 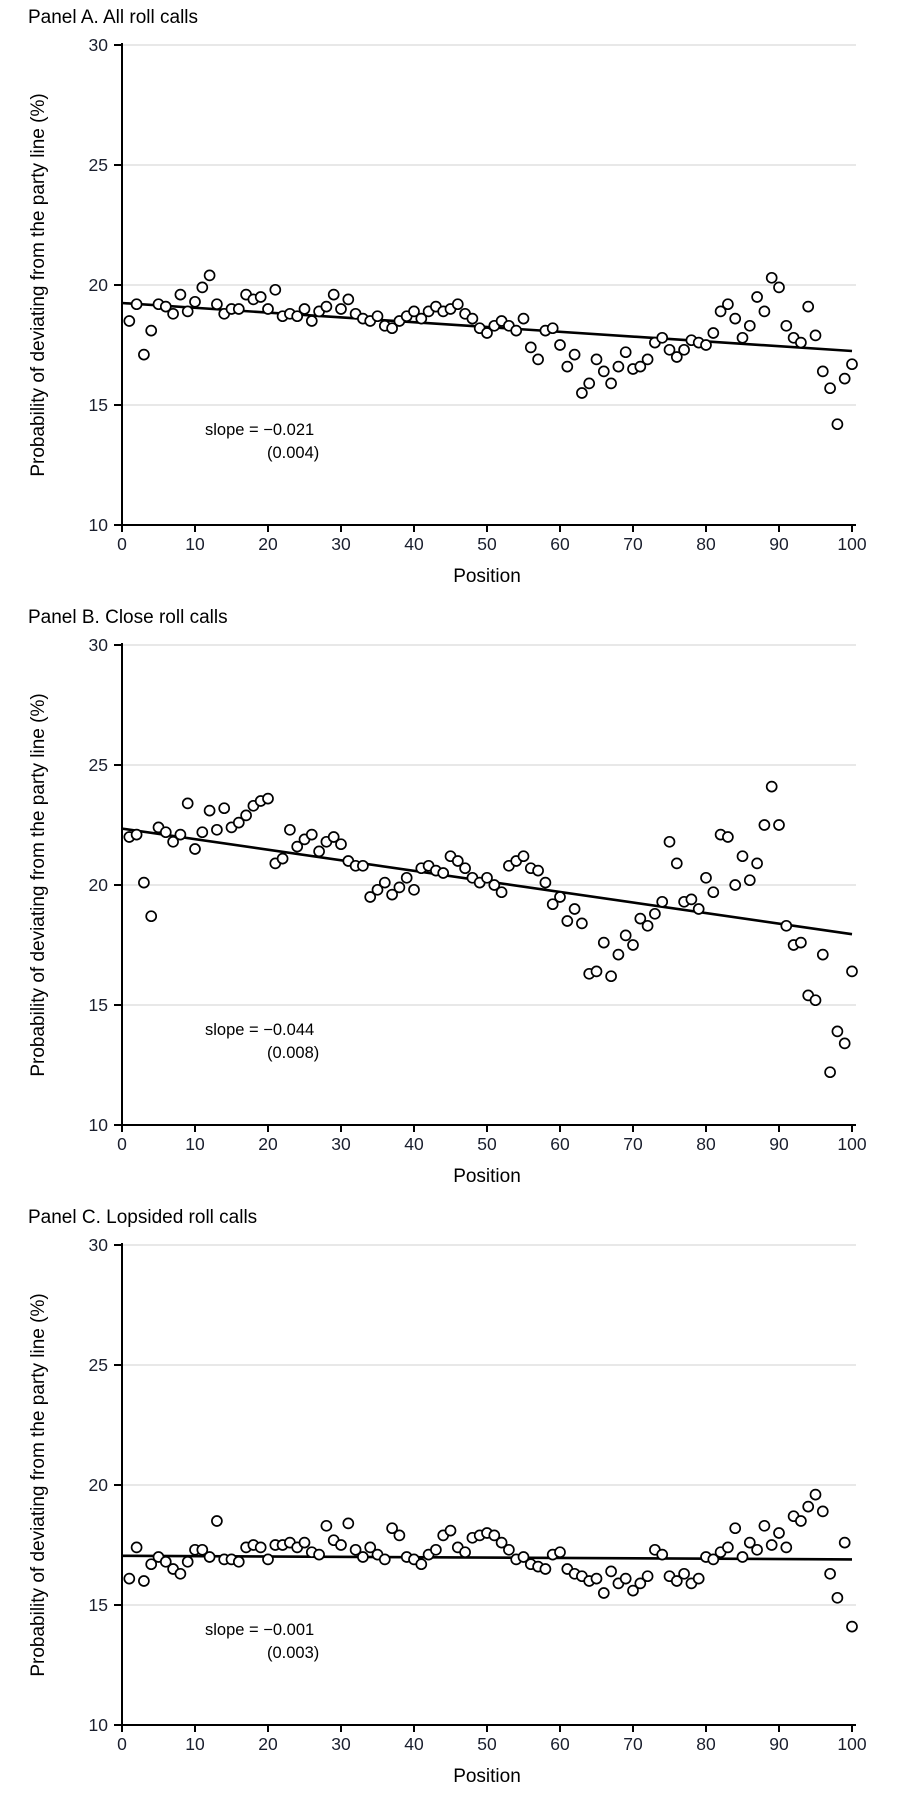 I want to click on panel-title: Panel A. All roll calls, so click(x=113, y=17).